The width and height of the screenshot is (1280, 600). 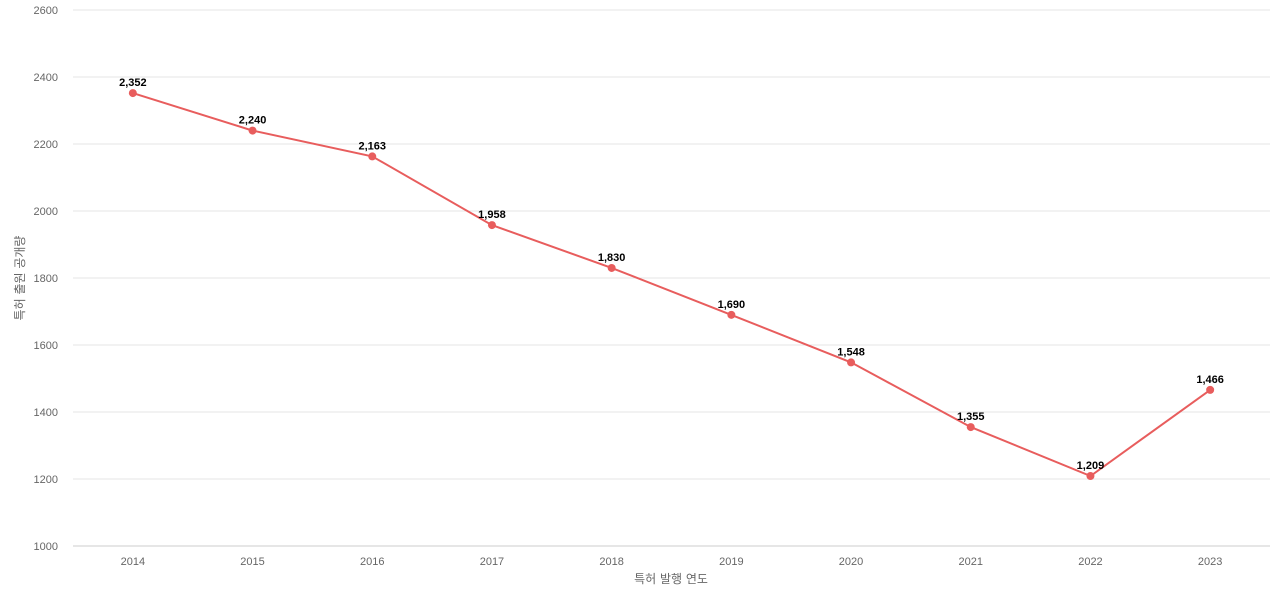 What do you see at coordinates (1090, 562) in the screenshot?
I see `x-tick-label: 2022` at bounding box center [1090, 562].